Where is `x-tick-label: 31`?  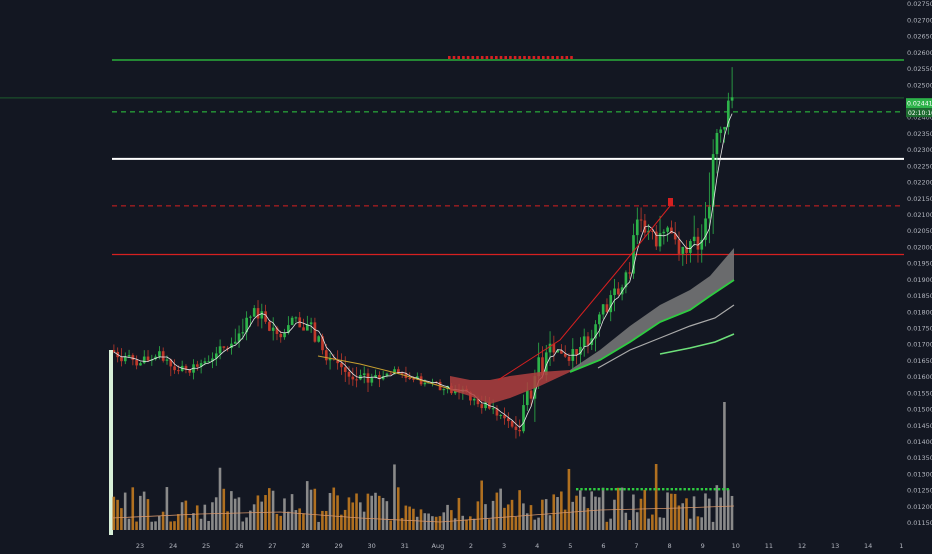
x-tick-label: 31 is located at coordinates (405, 546).